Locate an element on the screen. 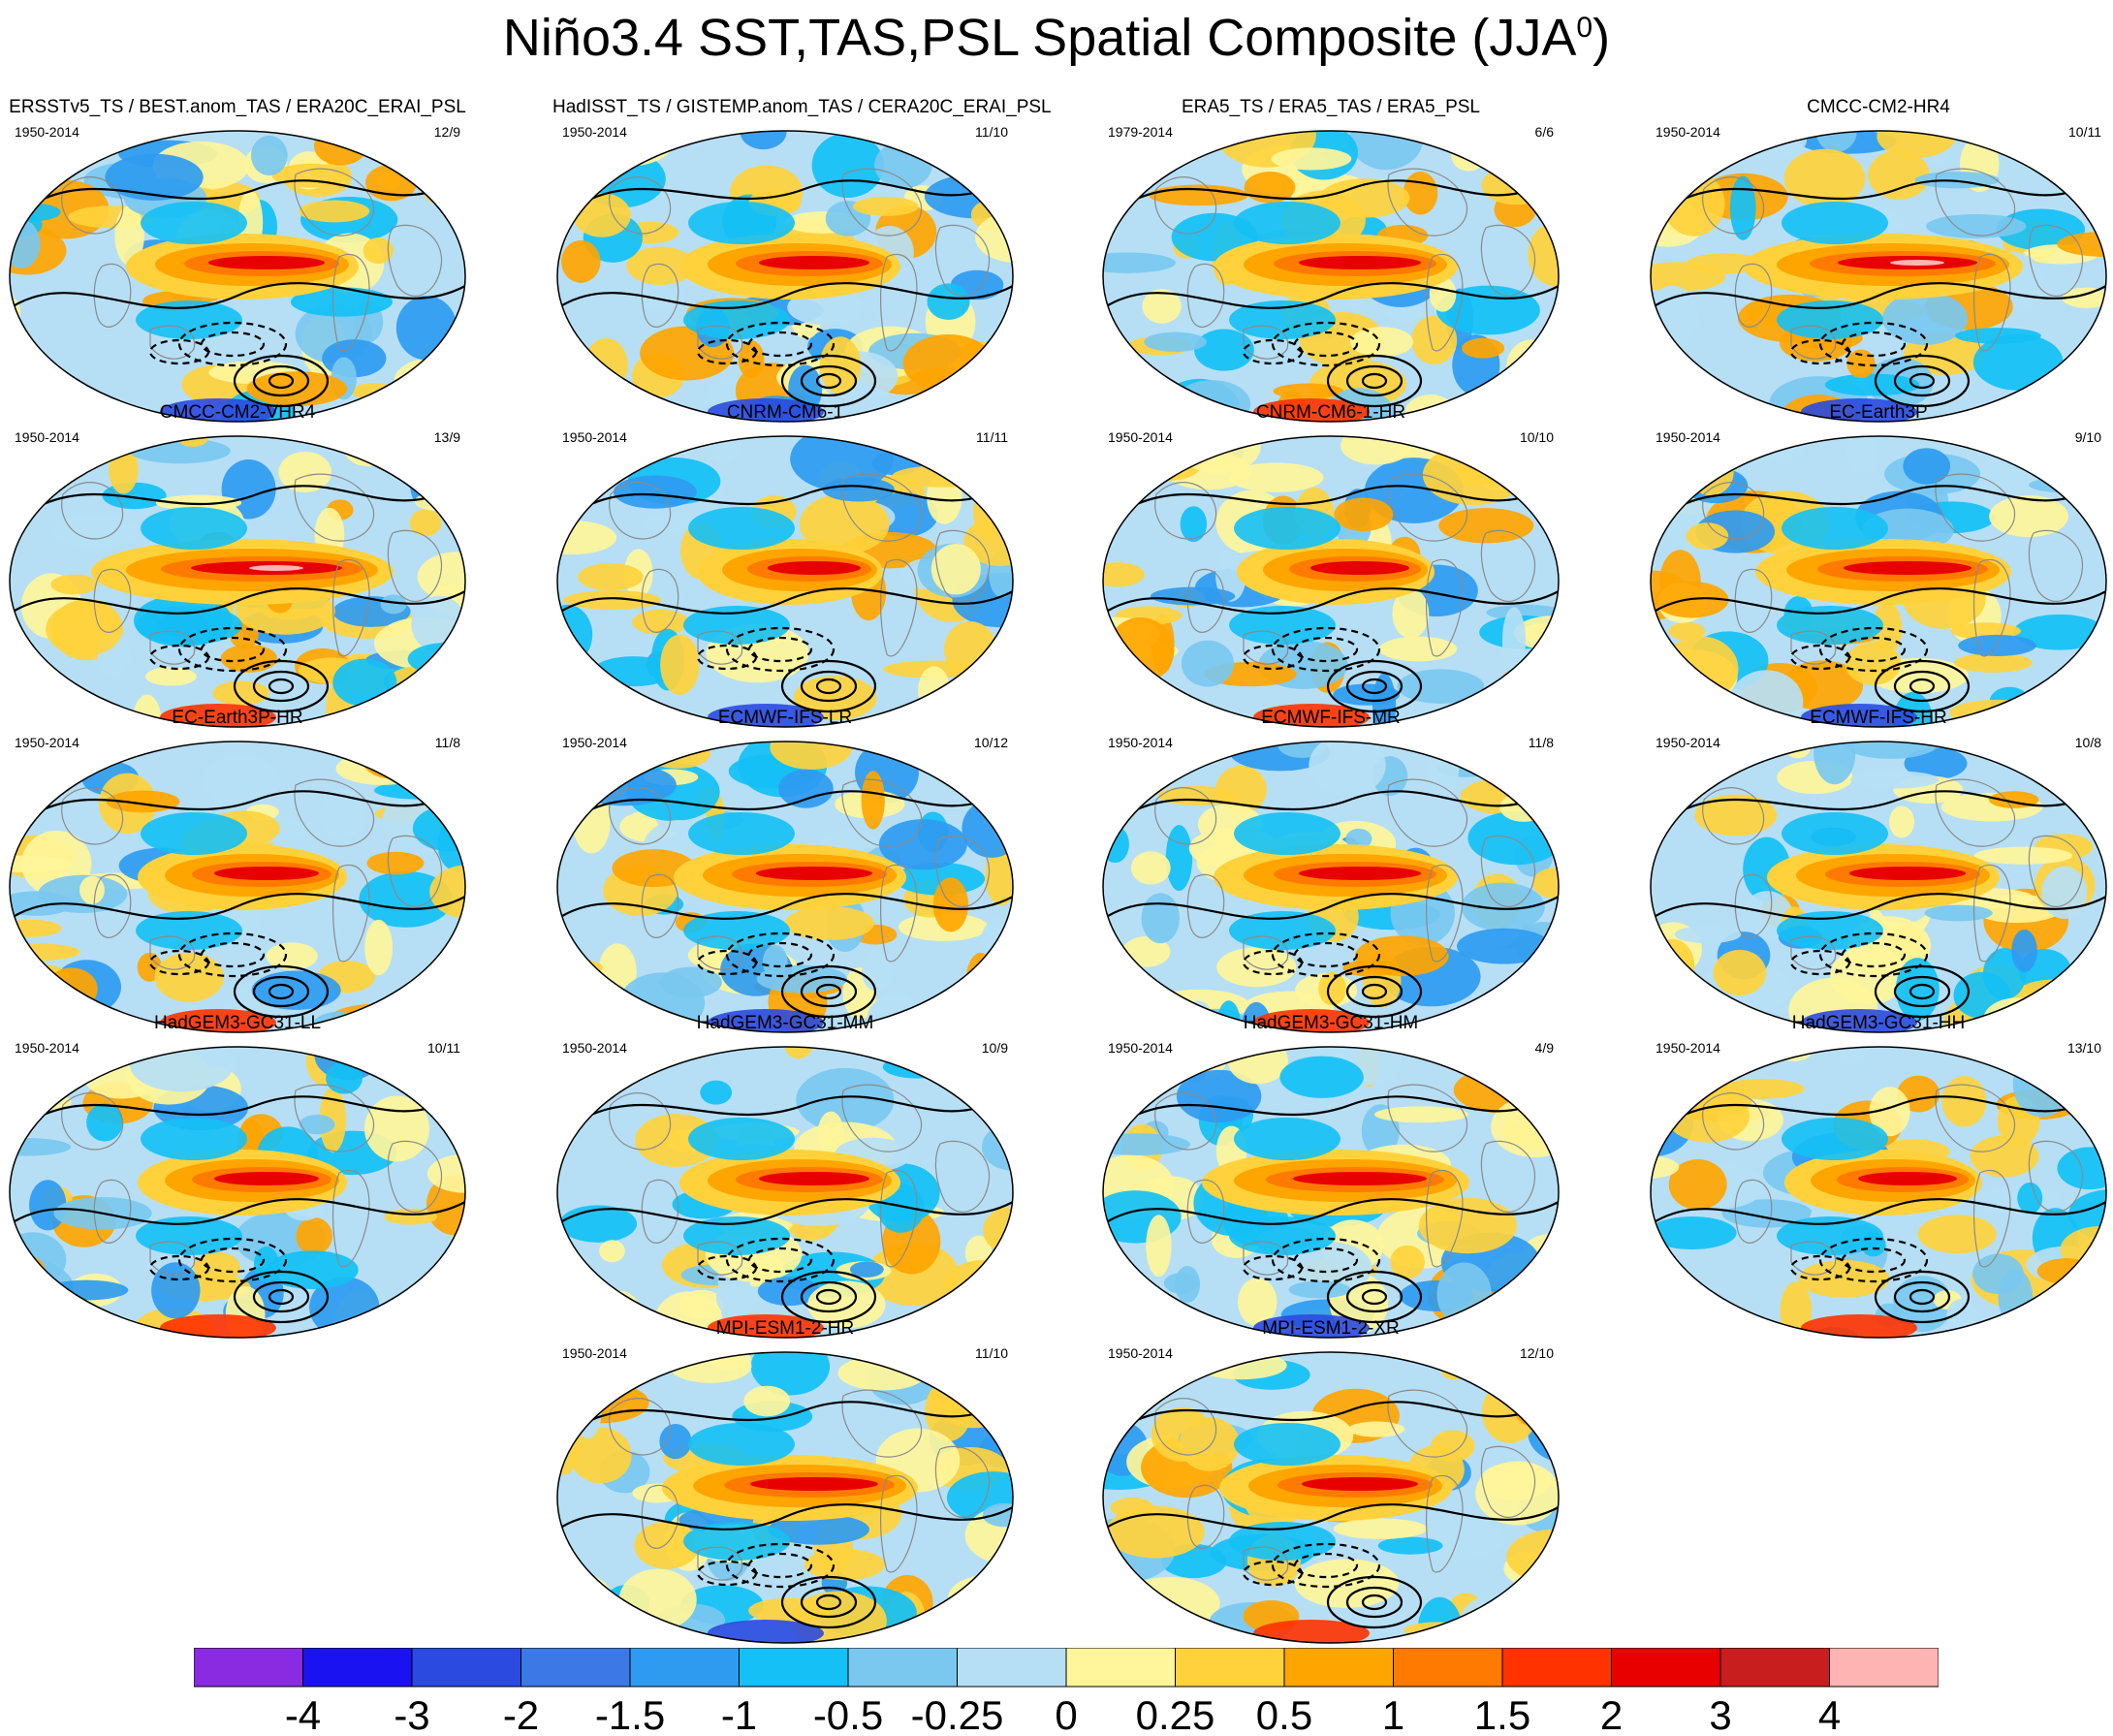  colorbar-tick-label: -4 is located at coordinates (303, 1714).